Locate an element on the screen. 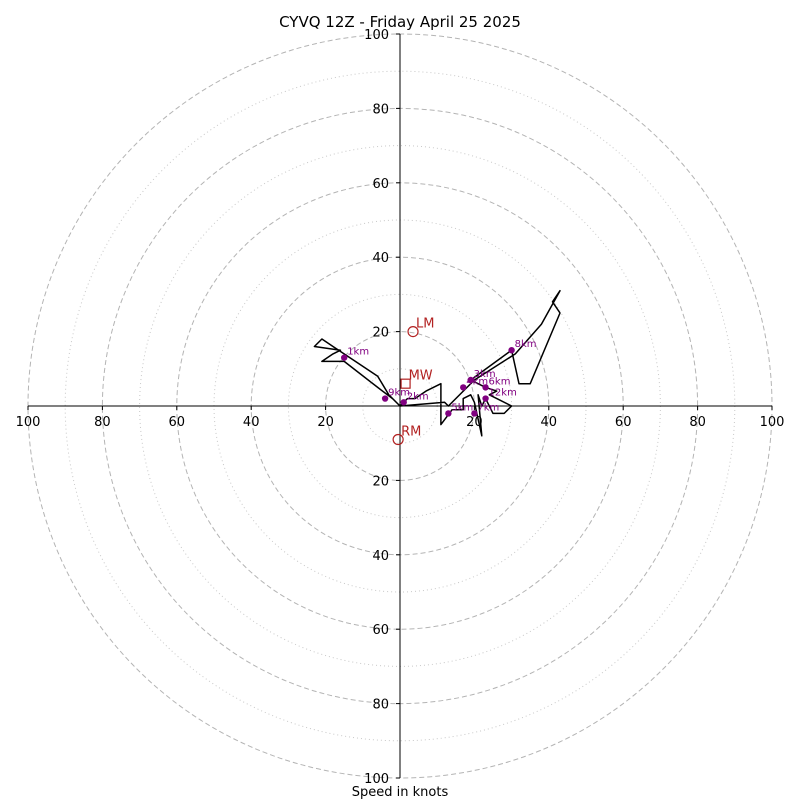 This screenshot has width=800, height=800. hodograph-line is located at coordinates (437, 363).